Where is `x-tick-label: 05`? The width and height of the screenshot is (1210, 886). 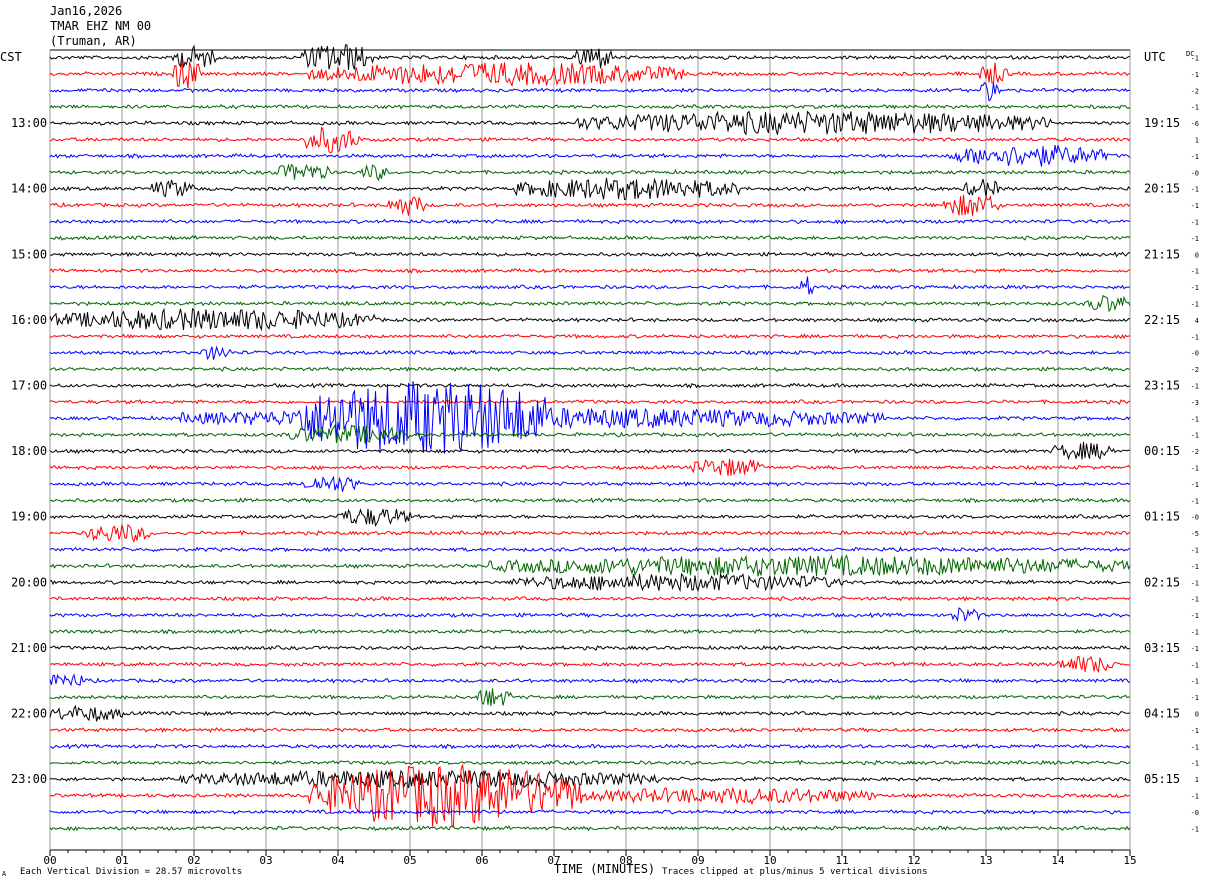 x-tick-label: 05 is located at coordinates (409, 860).